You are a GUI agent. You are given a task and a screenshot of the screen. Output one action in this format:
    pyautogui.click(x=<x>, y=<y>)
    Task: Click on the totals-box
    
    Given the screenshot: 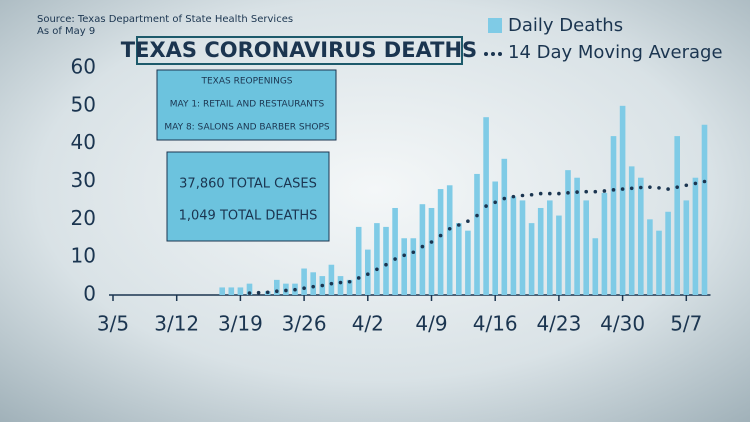 What is the action you would take?
    pyautogui.click(x=248, y=196)
    